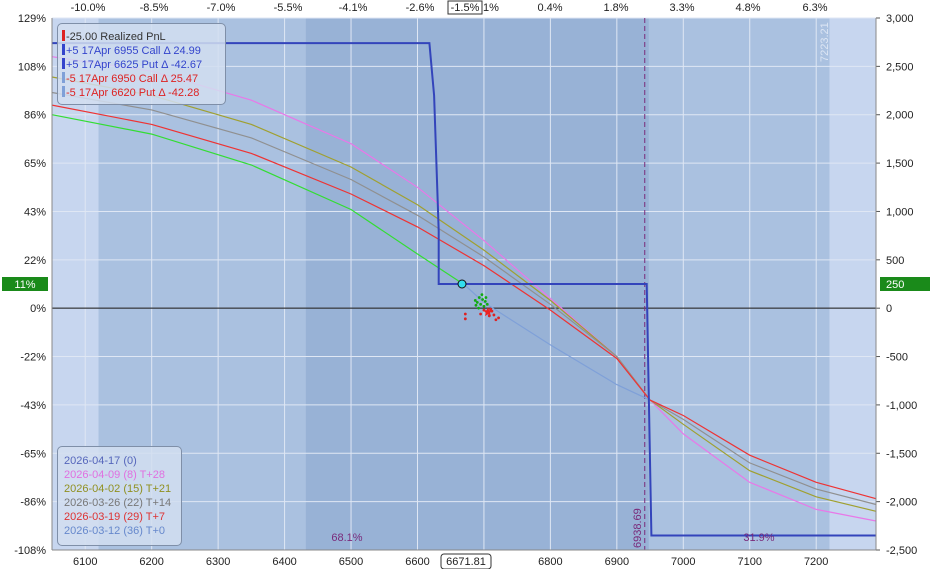 The image size is (931, 569). Describe the element at coordinates (901, 454) in the screenshot. I see `right-tick-label: -1,500` at that location.